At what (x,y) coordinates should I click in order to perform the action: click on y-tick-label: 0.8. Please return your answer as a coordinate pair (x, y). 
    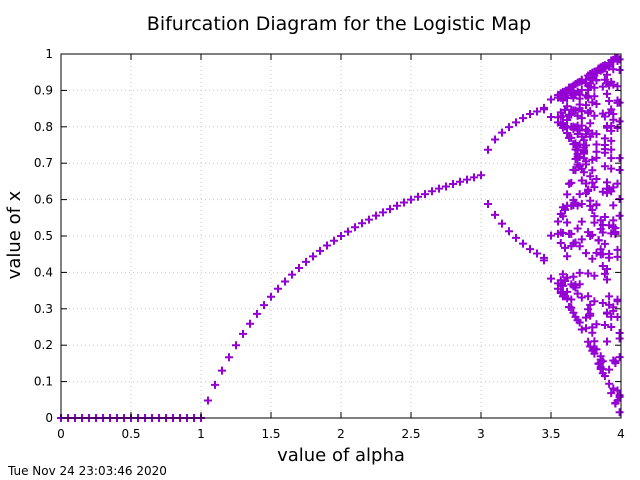
    Looking at the image, I should click on (43, 127).